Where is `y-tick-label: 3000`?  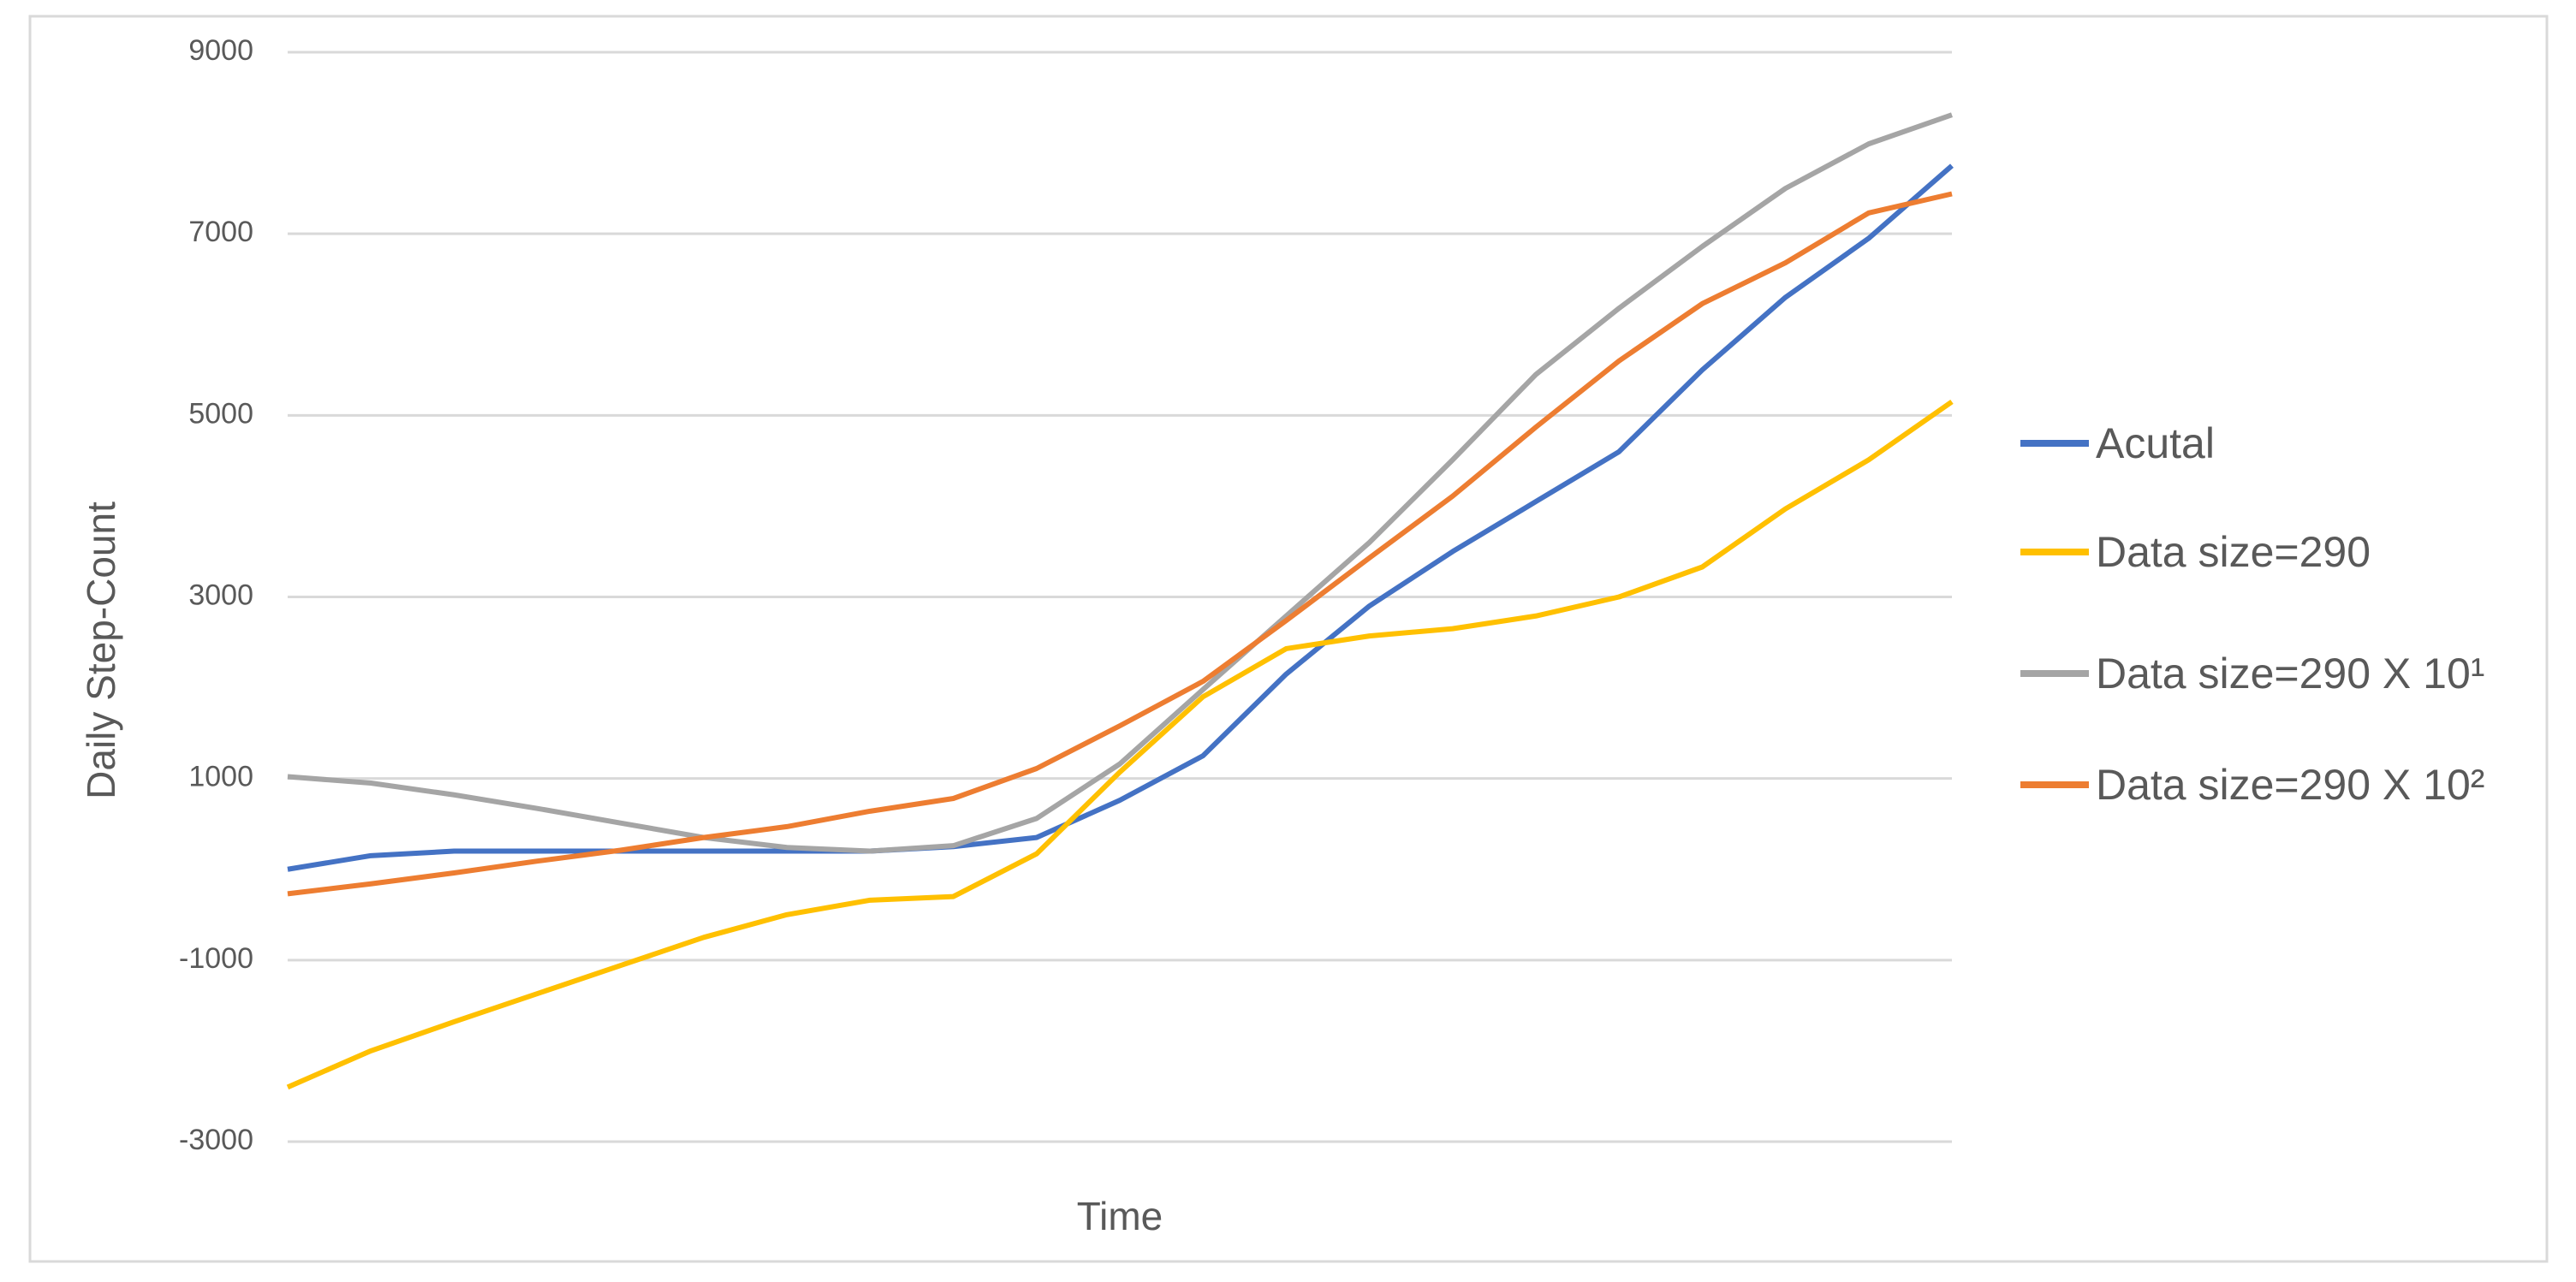
y-tick-label: 3000 is located at coordinates (220, 595).